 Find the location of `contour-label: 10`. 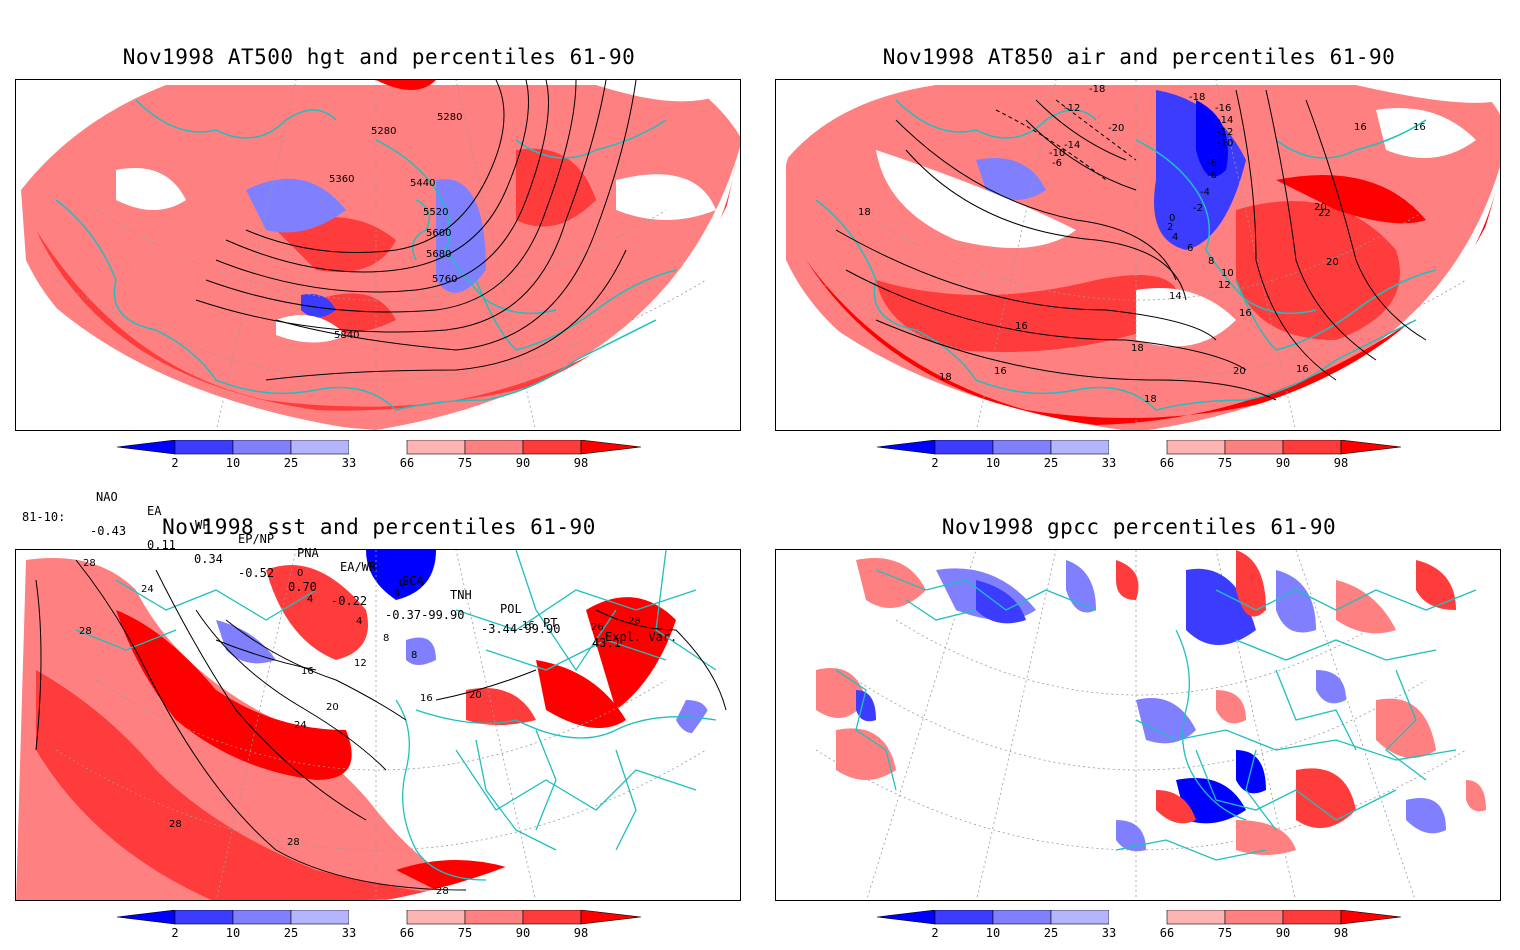

contour-label: 10 is located at coordinates (1227, 273).